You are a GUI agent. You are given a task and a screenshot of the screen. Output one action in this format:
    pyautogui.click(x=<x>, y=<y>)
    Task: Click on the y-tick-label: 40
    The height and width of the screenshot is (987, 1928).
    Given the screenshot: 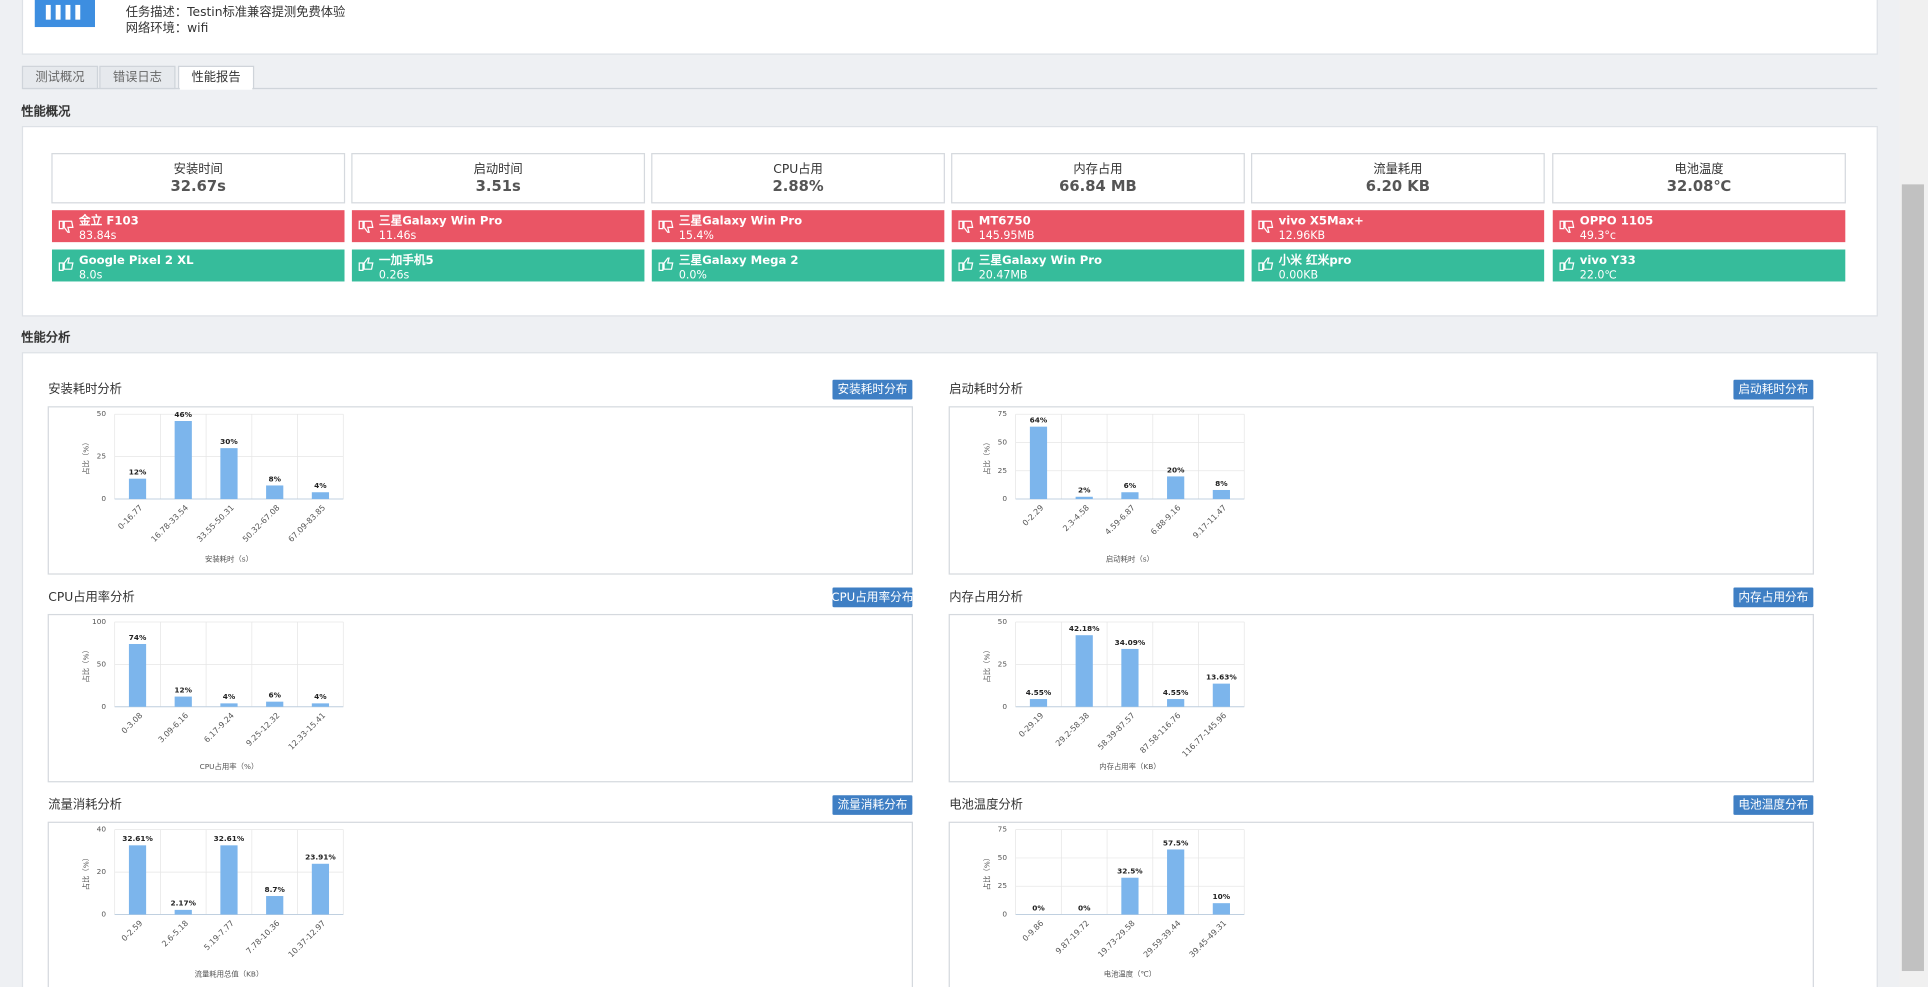 What is the action you would take?
    pyautogui.click(x=102, y=829)
    